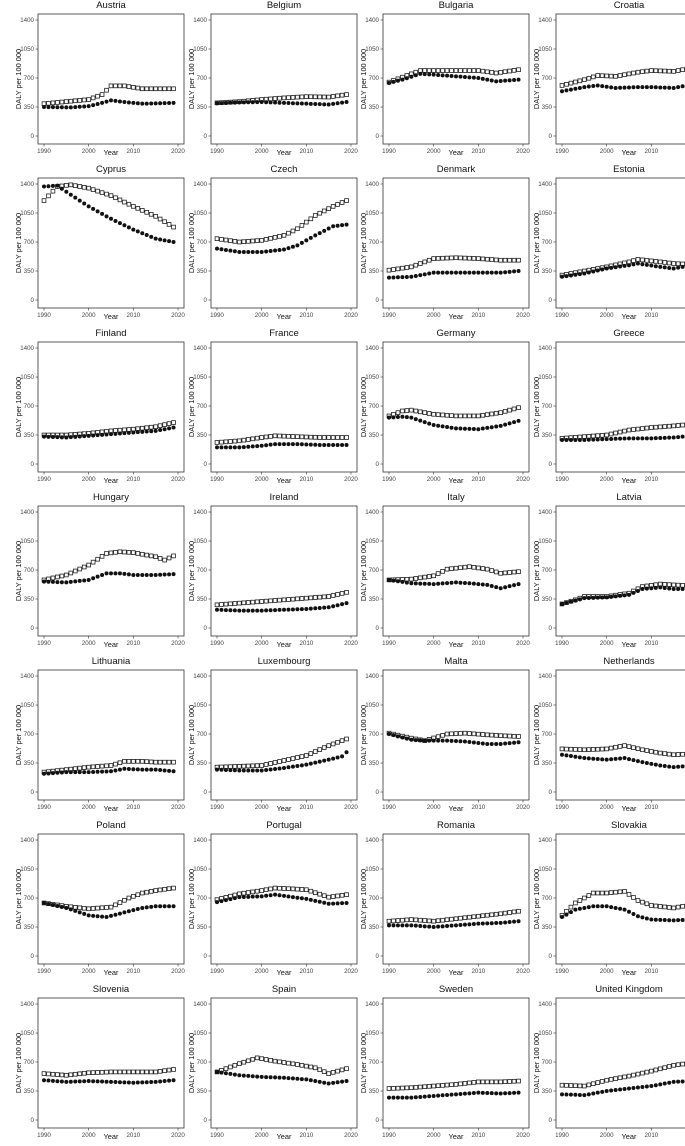 Image resolution: width=685 pixels, height=1146 pixels. Describe the element at coordinates (496, 73) in the screenshot. I see `point-open-bulgaria` at that location.